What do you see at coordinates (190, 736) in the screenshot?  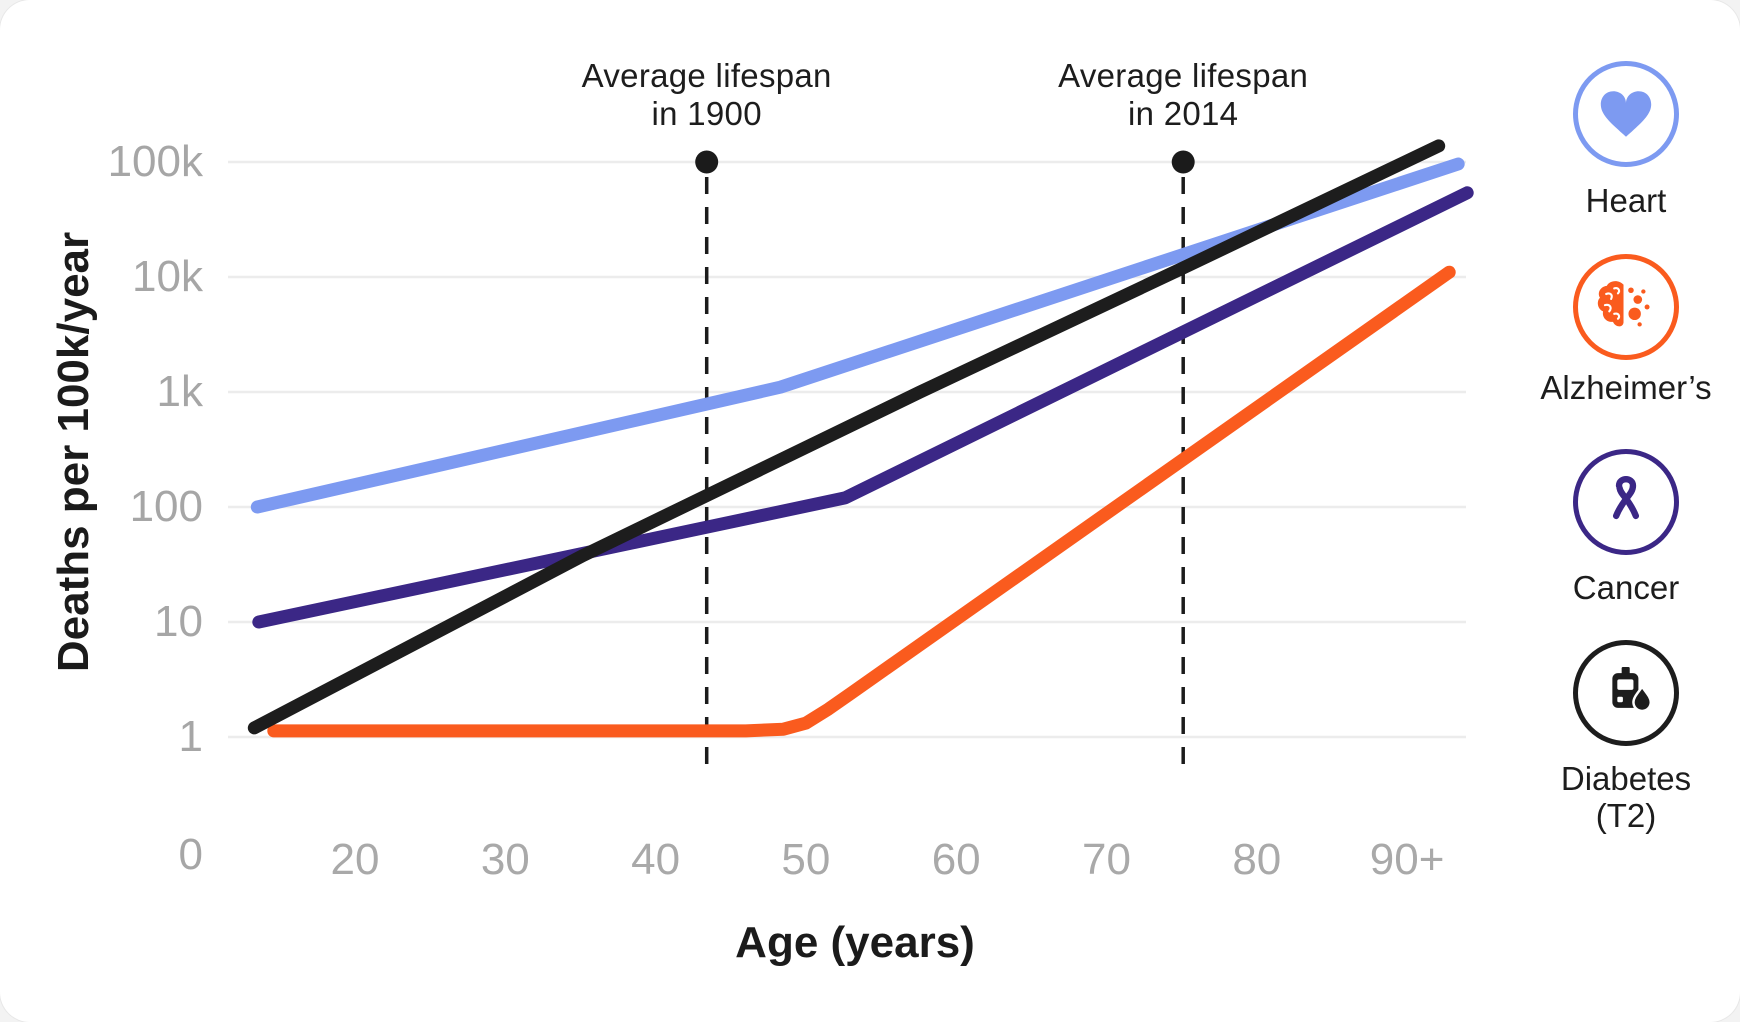 I see `y-tick-label: 1` at bounding box center [190, 736].